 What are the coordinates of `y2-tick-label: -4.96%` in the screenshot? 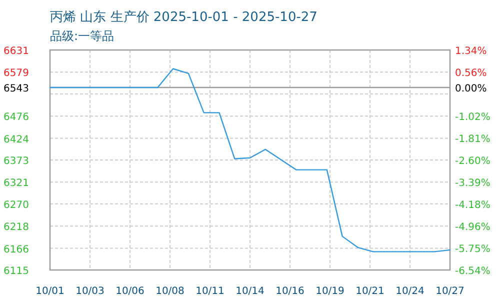 It's located at (472, 227).